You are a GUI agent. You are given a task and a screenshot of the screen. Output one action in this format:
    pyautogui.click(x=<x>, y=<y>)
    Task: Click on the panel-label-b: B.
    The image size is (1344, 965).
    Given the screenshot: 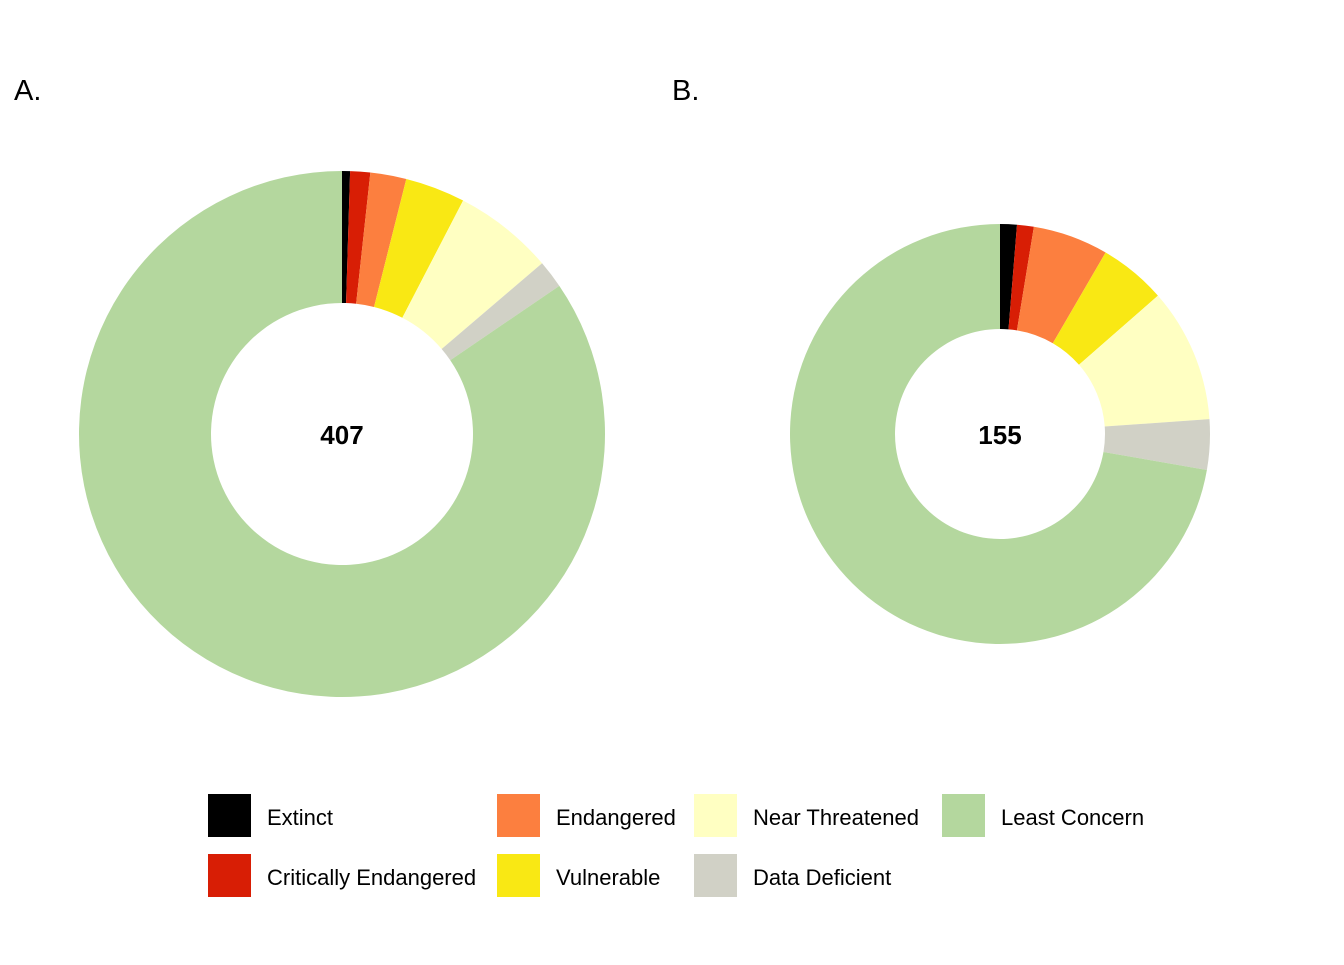 What is the action you would take?
    pyautogui.click(x=685, y=91)
    